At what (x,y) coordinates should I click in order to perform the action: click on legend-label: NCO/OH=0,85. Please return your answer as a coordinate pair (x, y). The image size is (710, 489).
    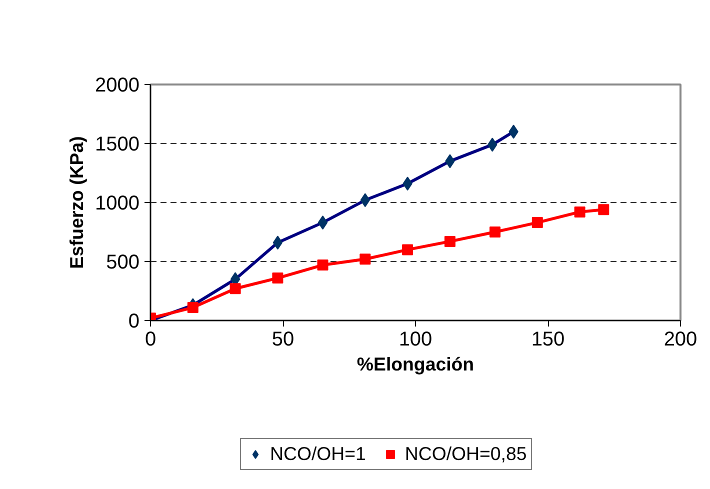
    Looking at the image, I should click on (465, 454).